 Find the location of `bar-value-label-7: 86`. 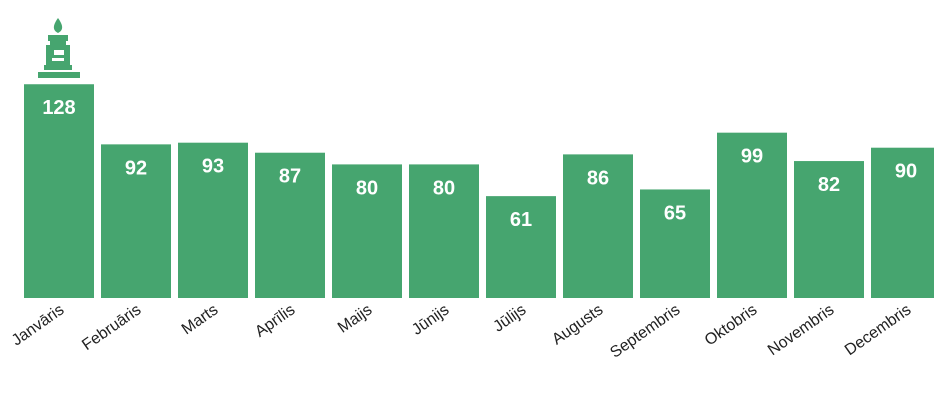

bar-value-label-7: 86 is located at coordinates (598, 178).